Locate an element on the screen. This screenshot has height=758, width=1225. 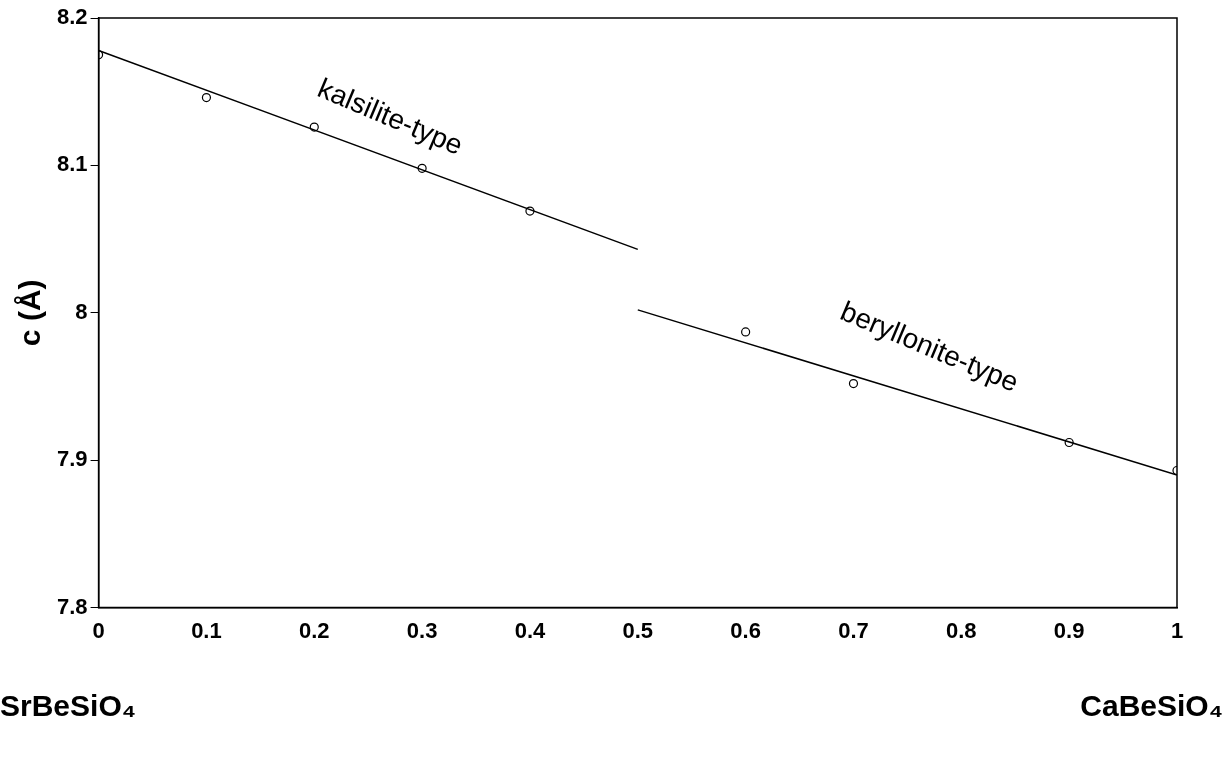
x-tick-label: 1 is located at coordinates (1177, 630).